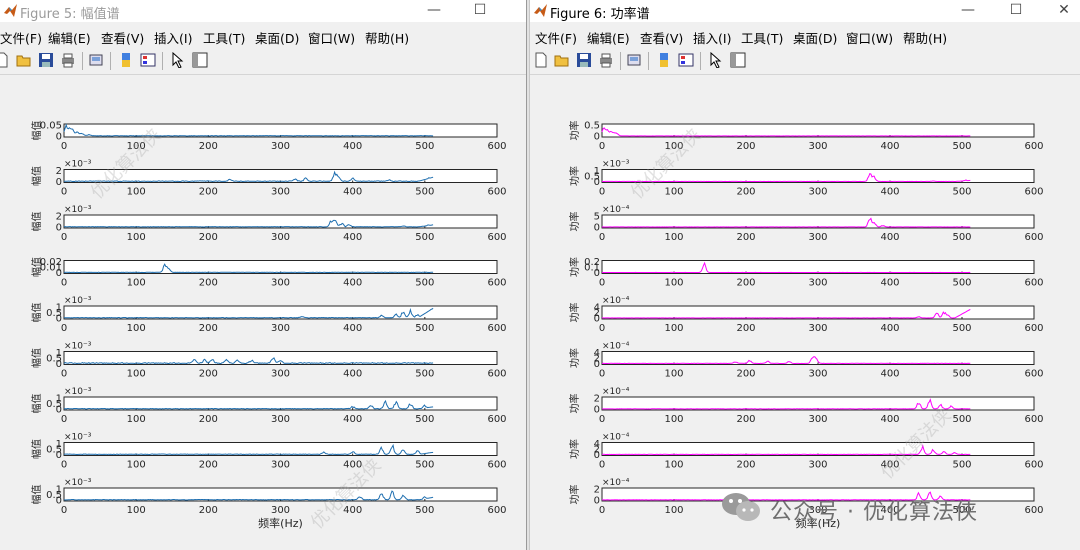 The image size is (1080, 550). What do you see at coordinates (597, 444) in the screenshot?
I see `y-tick-label: 4` at bounding box center [597, 444].